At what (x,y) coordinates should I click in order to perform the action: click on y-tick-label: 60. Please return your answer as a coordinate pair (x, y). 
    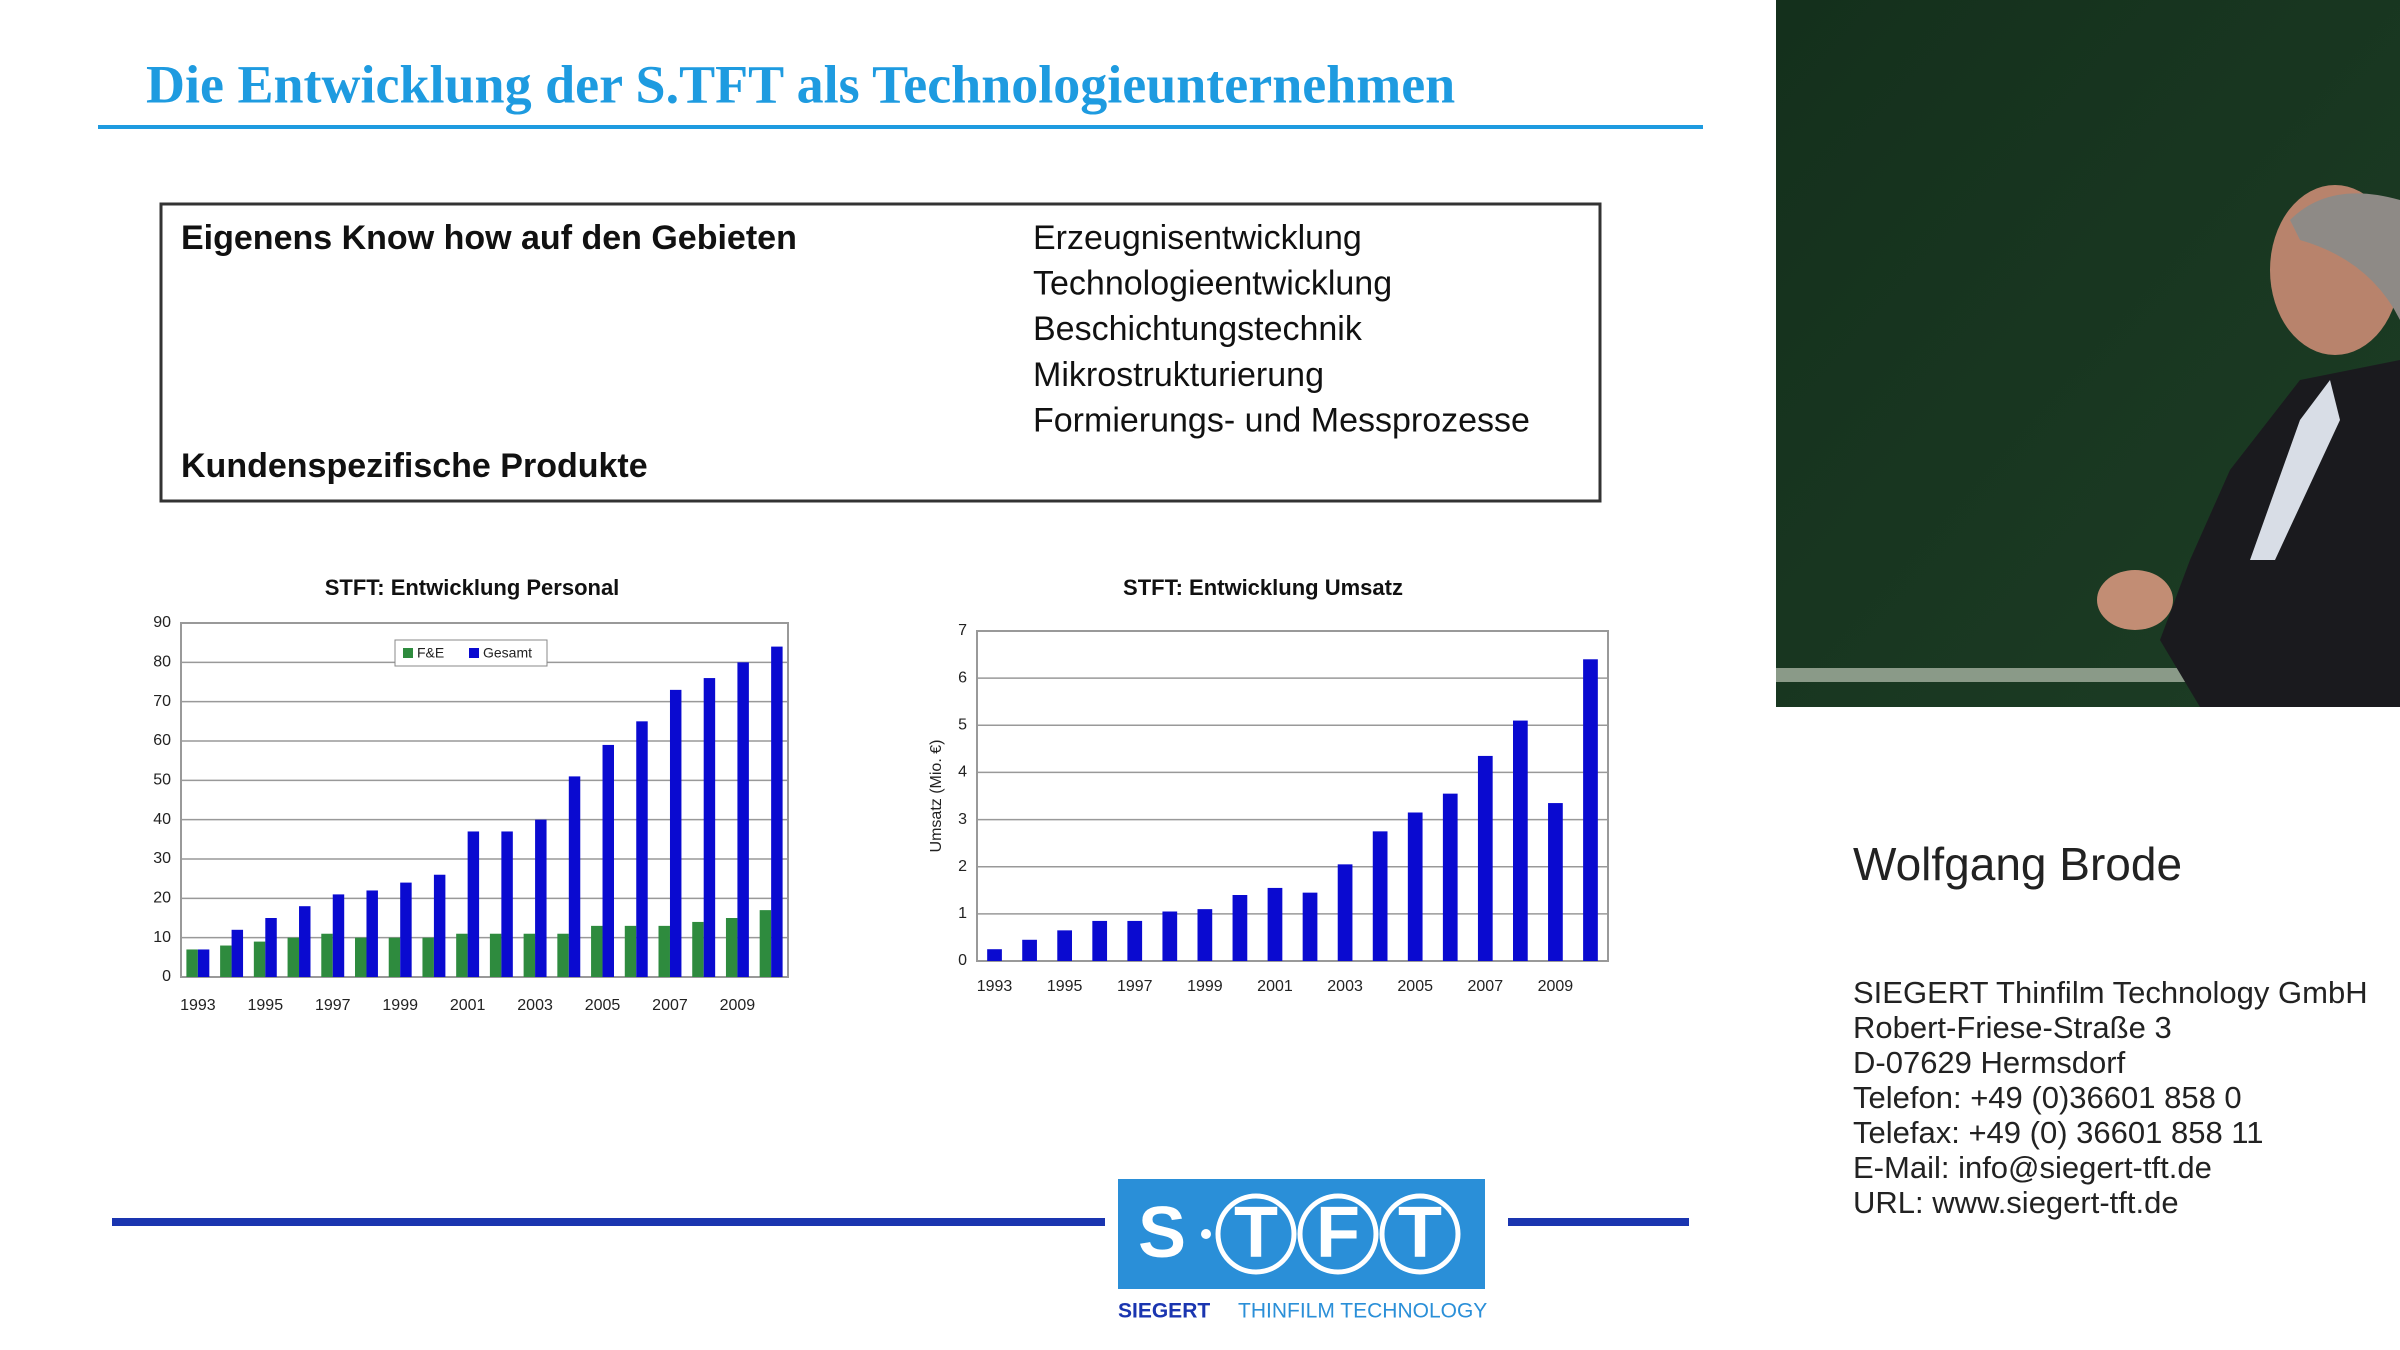
    Looking at the image, I should click on (162, 740).